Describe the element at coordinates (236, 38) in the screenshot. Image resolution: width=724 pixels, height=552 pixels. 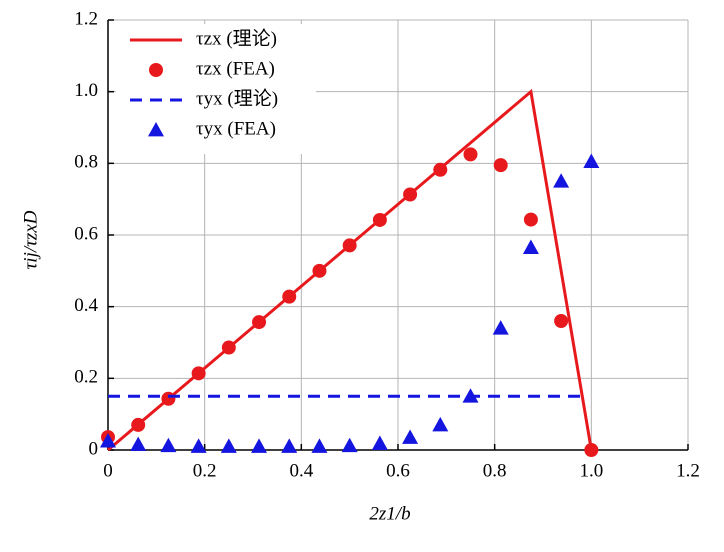
I see `legend-label: τzx (理论)` at that location.